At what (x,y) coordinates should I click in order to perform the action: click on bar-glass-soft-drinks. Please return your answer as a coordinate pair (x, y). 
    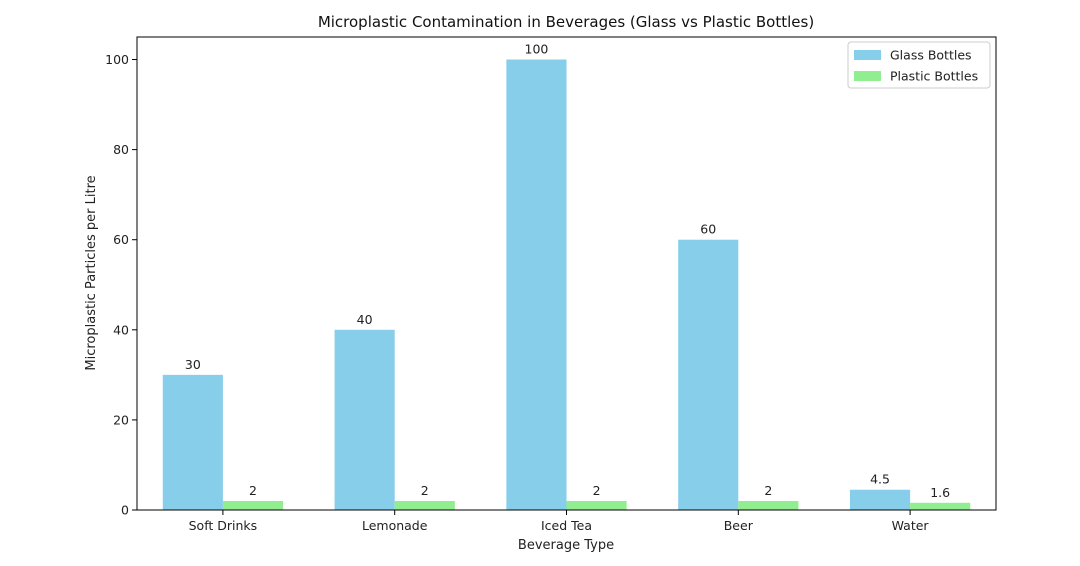
    Looking at the image, I should click on (192, 442).